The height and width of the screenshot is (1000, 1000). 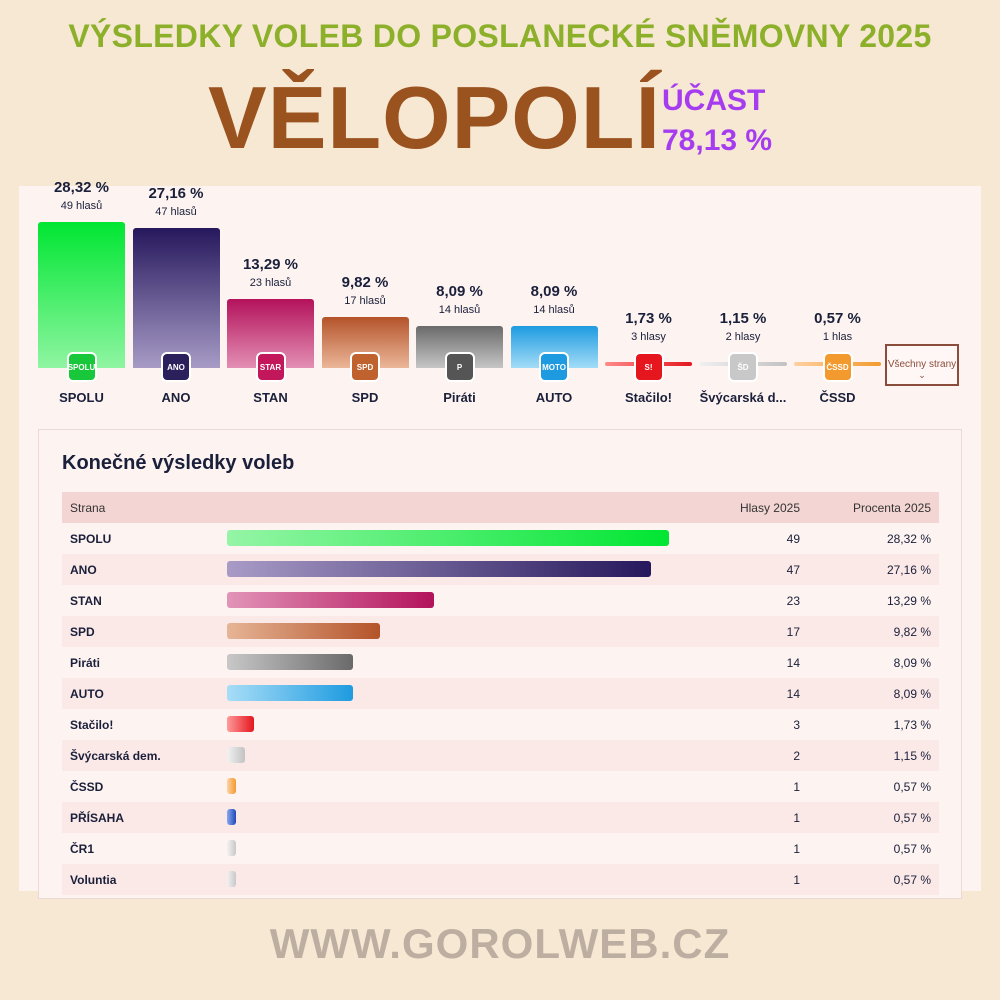 I want to click on pirati-logo-icon: P, so click(x=459, y=367).